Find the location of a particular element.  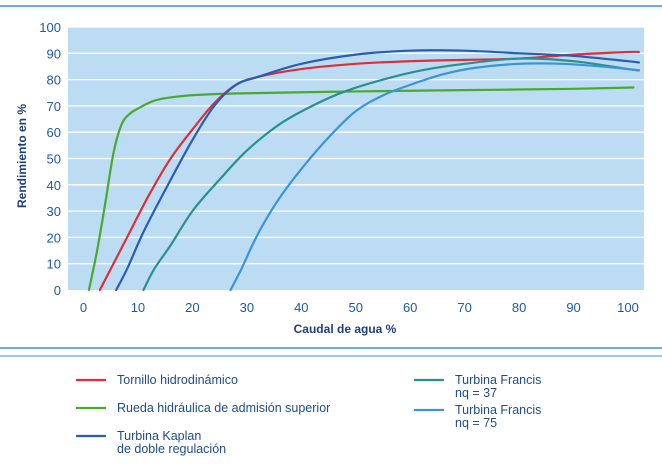

x-tick-label: 60 is located at coordinates (410, 307).